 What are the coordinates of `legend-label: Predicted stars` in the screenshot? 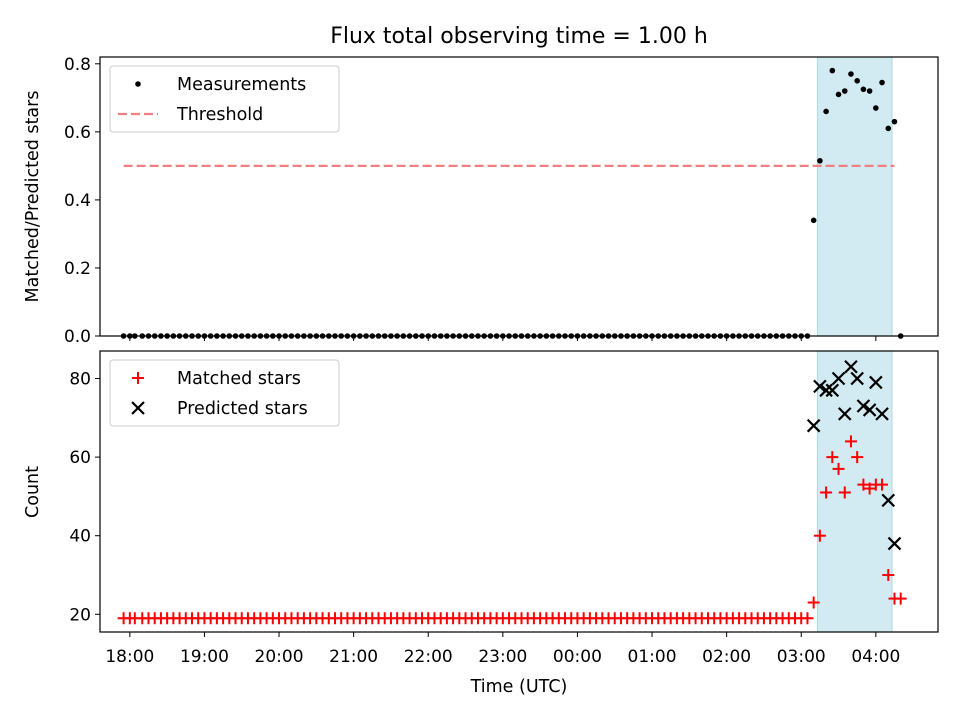 It's located at (242, 409).